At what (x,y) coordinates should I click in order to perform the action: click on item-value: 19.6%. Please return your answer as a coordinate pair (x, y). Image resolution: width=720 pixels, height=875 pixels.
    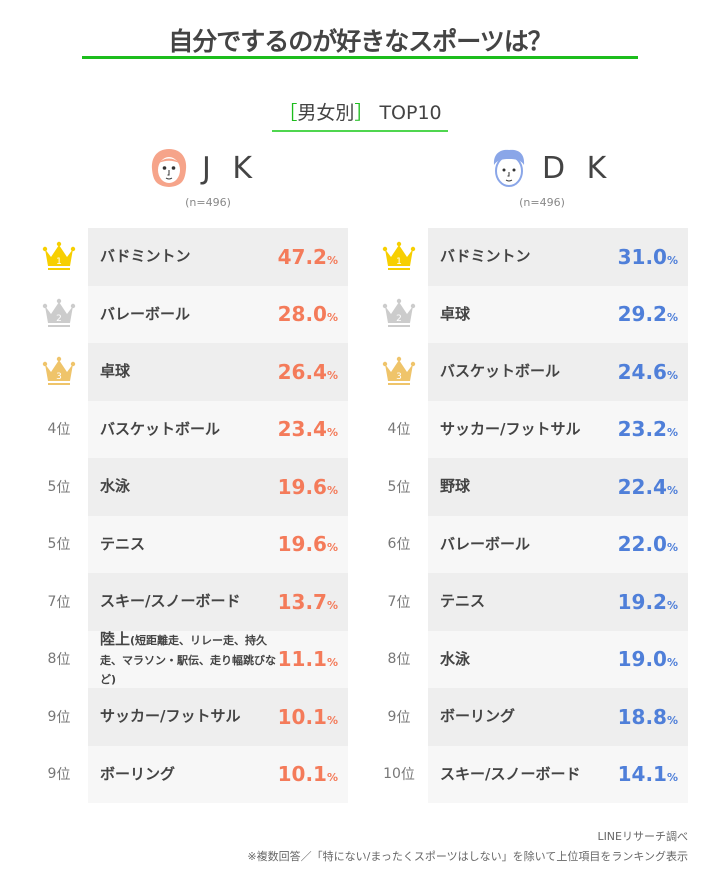
    Looking at the image, I should click on (313, 487).